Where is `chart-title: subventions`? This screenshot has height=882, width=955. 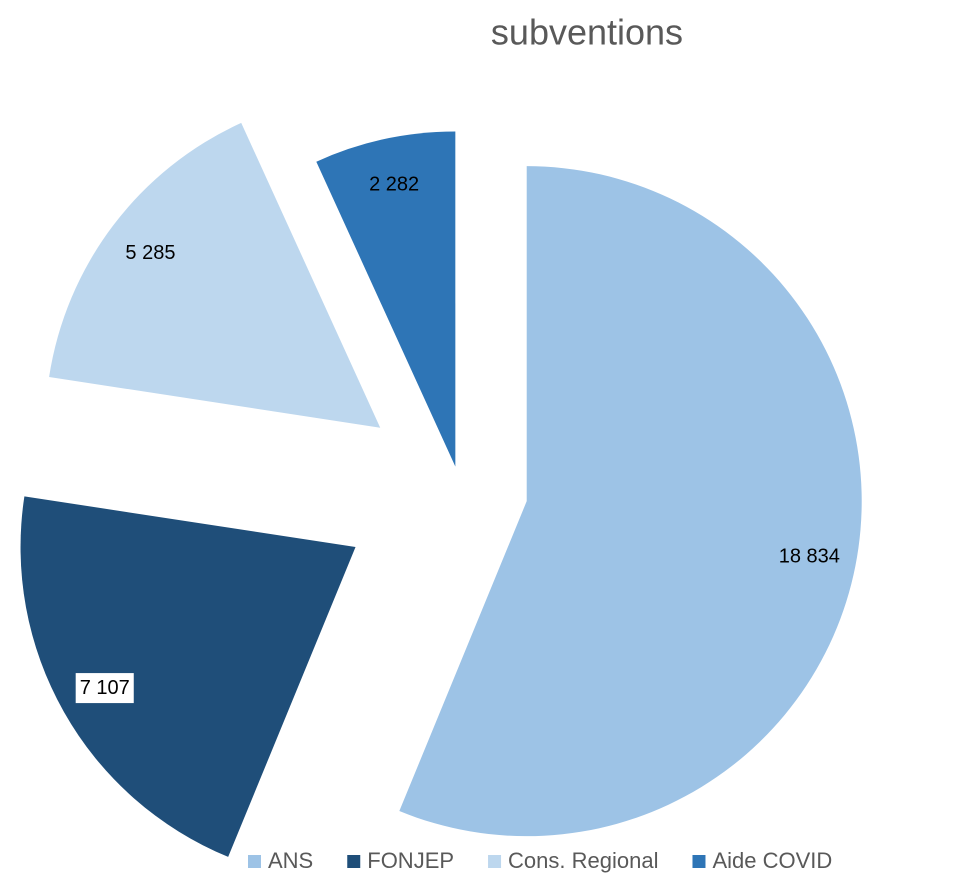 chart-title: subventions is located at coordinates (587, 32).